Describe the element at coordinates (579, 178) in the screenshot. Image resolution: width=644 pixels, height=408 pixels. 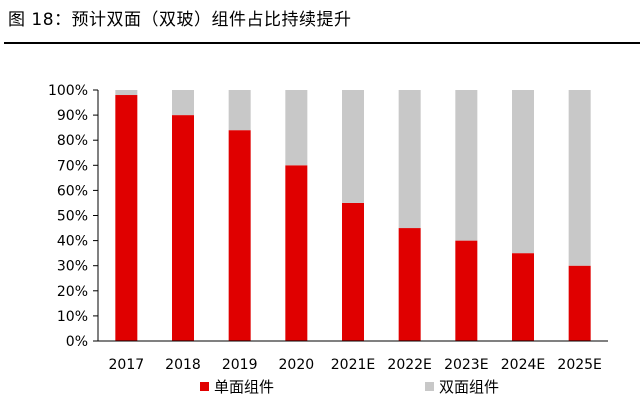
I see `bar-bifacial-2025E` at that location.